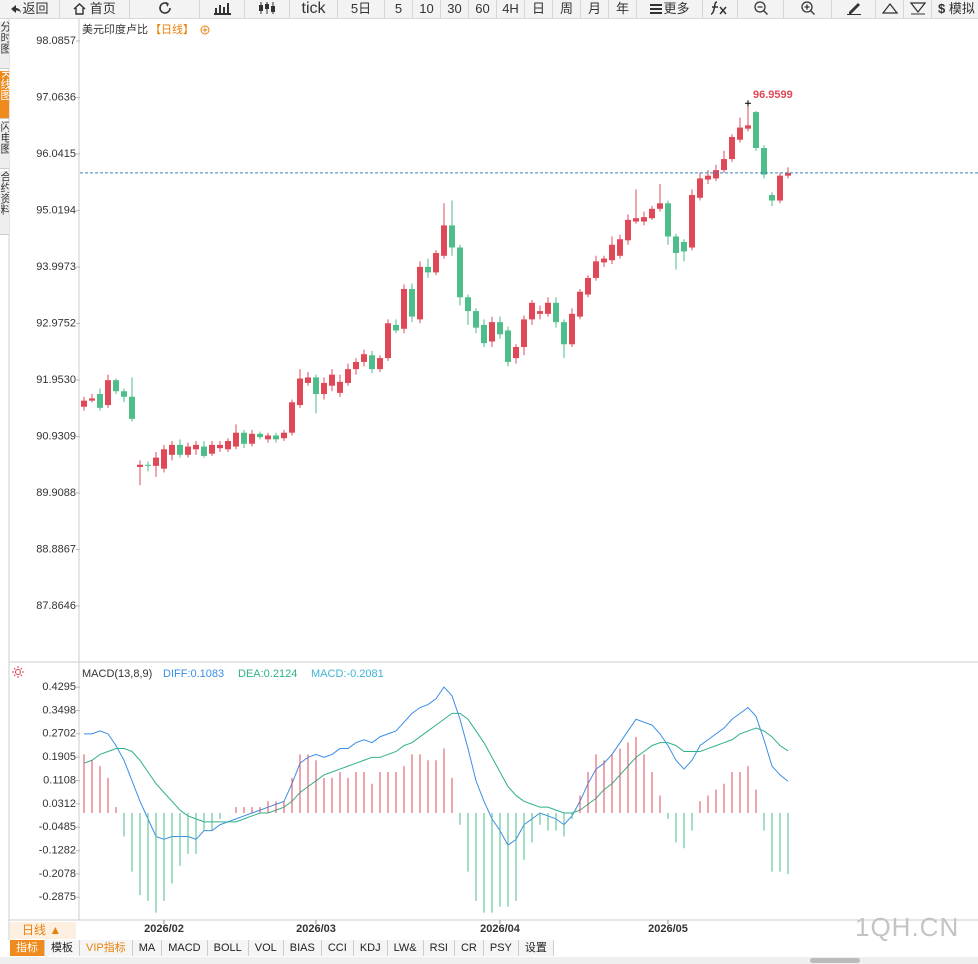 This screenshot has width=978, height=964. Describe the element at coordinates (483, 9) in the screenshot. I see `period-button: 60` at that location.